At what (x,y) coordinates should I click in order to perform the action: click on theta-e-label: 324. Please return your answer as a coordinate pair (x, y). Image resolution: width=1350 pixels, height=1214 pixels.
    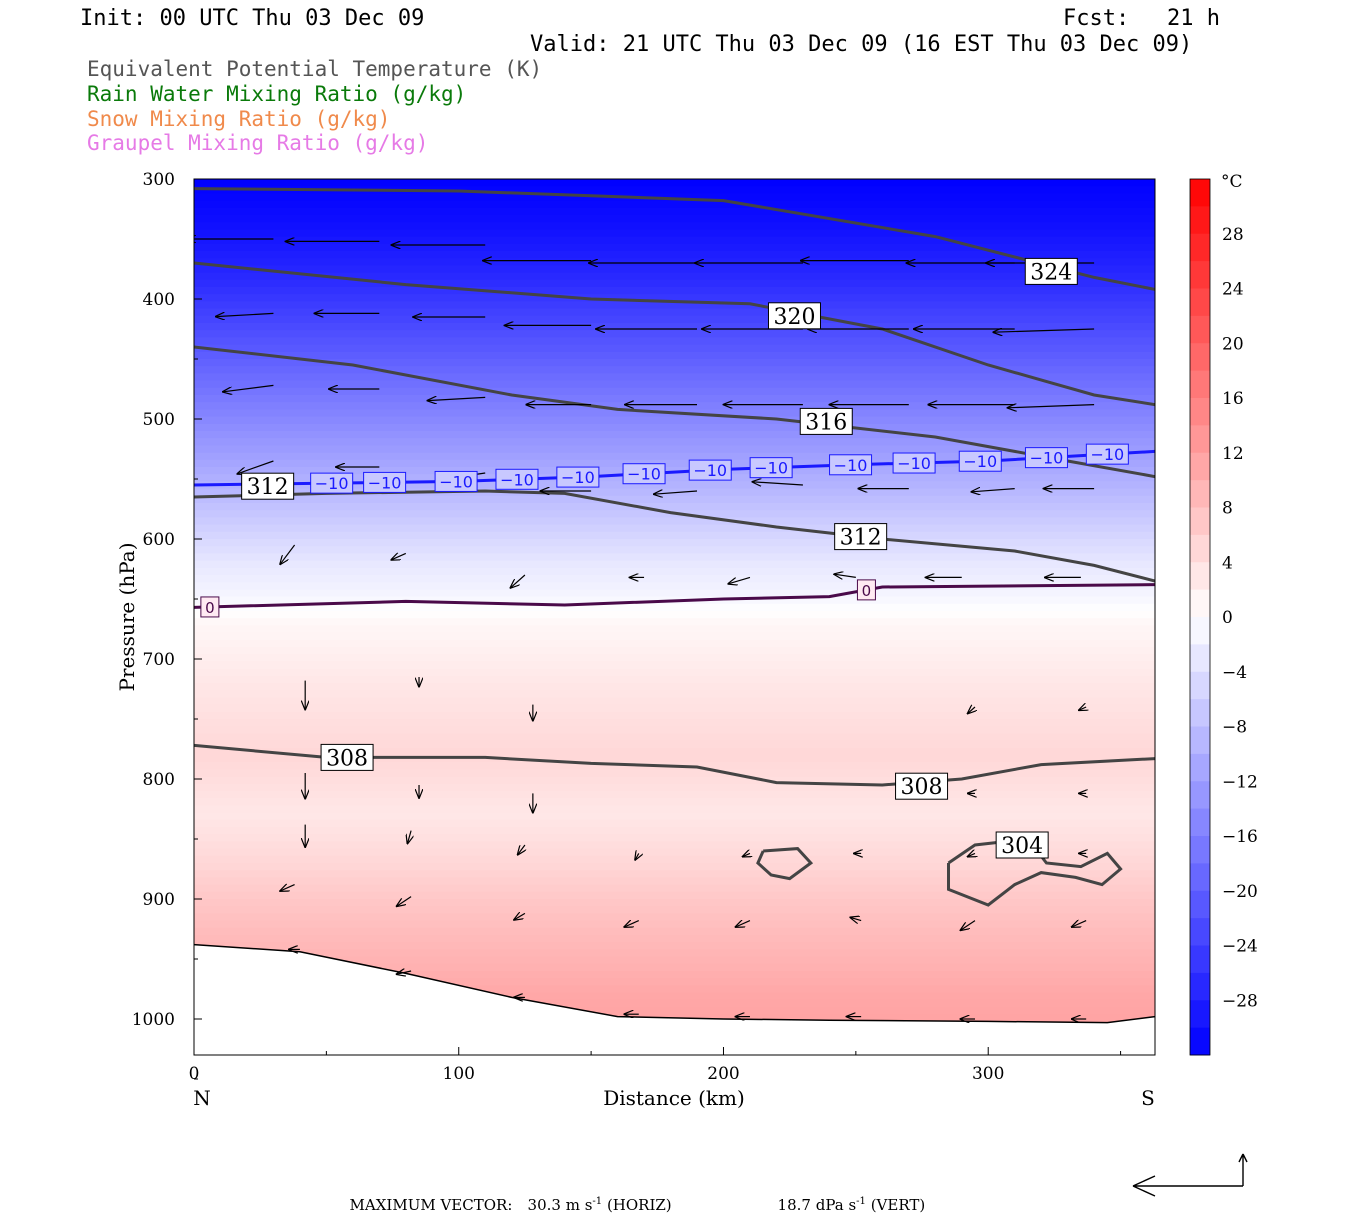
    Looking at the image, I should click on (1051, 272).